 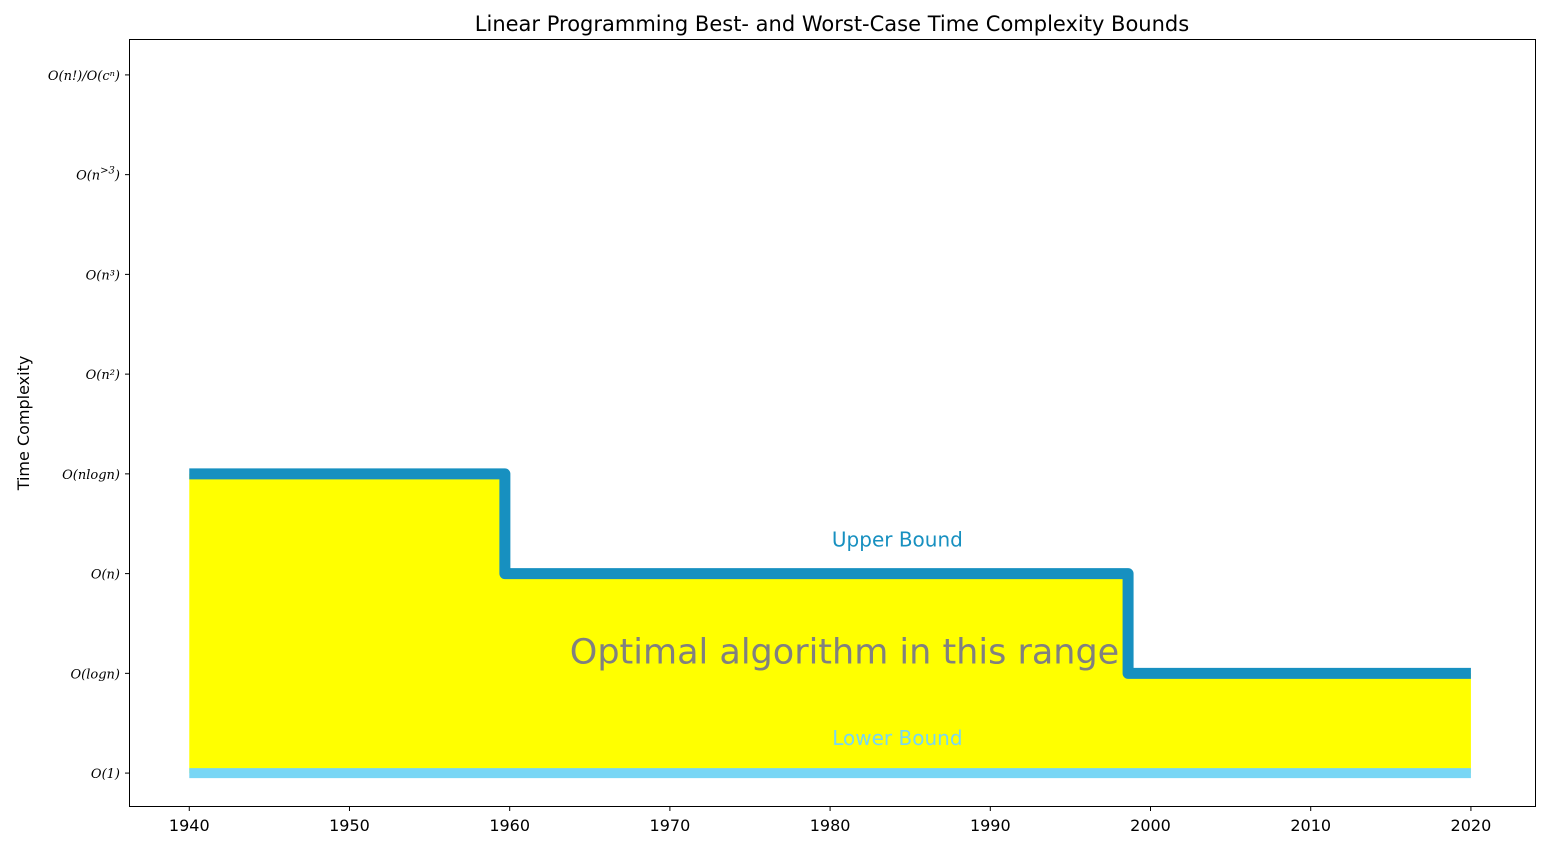 What do you see at coordinates (830, 825) in the screenshot?
I see `x-tick-label: 1980` at bounding box center [830, 825].